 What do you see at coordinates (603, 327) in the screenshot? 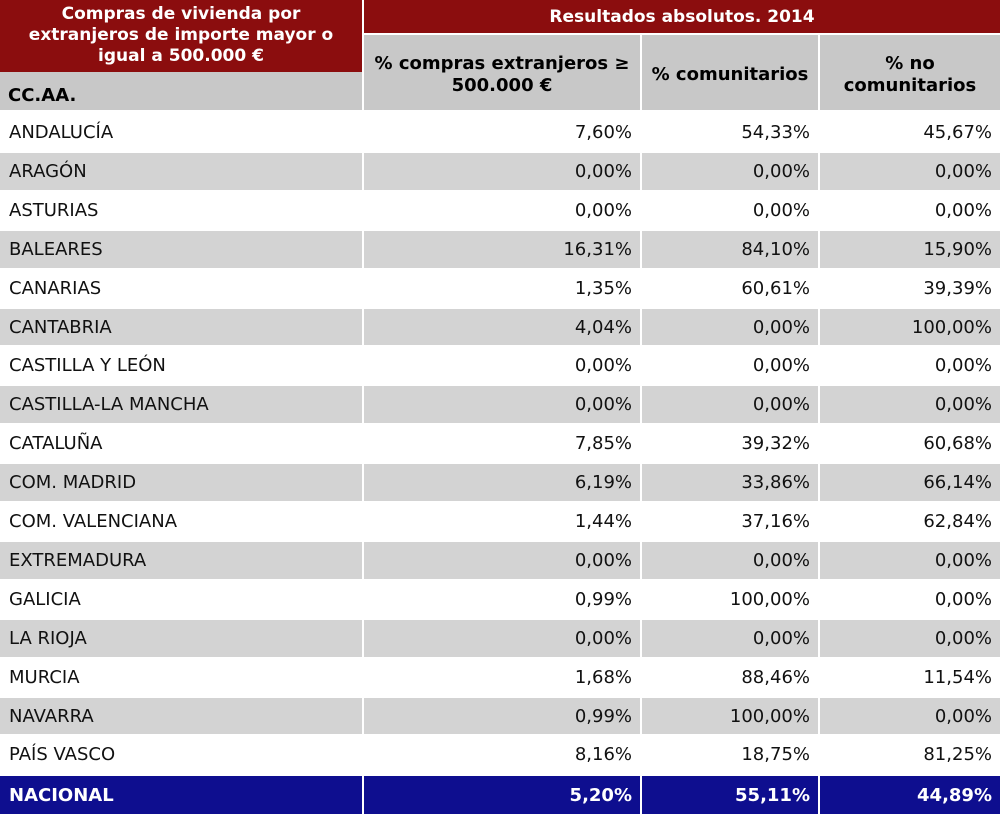
I see `value-cell: 4,04%` at bounding box center [603, 327].